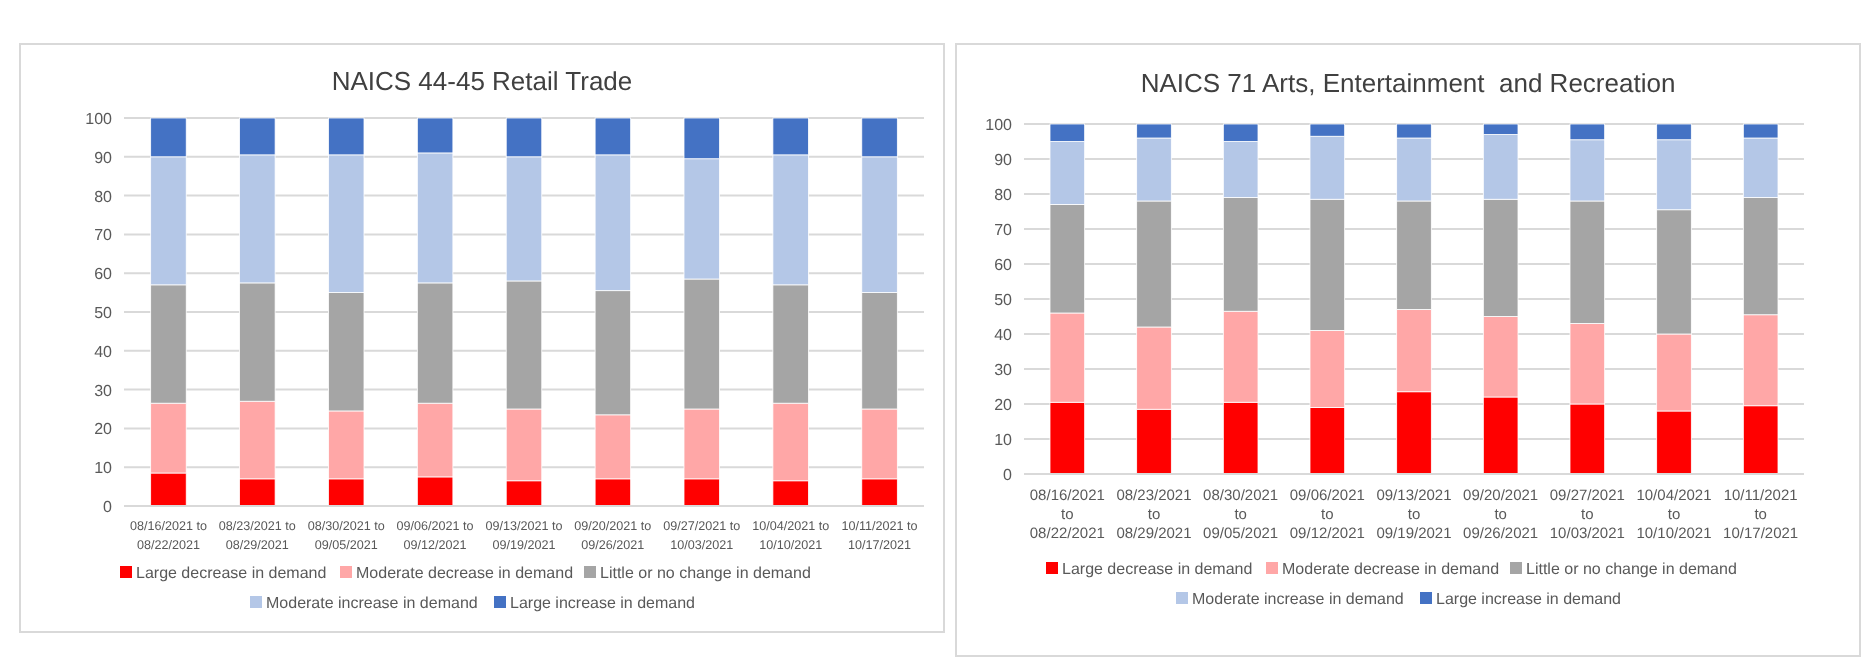 Image resolution: width=1872 pixels, height=672 pixels. I want to click on chart-title: NAICS 71 Arts, Entertainment and Recreation, so click(1408, 83).